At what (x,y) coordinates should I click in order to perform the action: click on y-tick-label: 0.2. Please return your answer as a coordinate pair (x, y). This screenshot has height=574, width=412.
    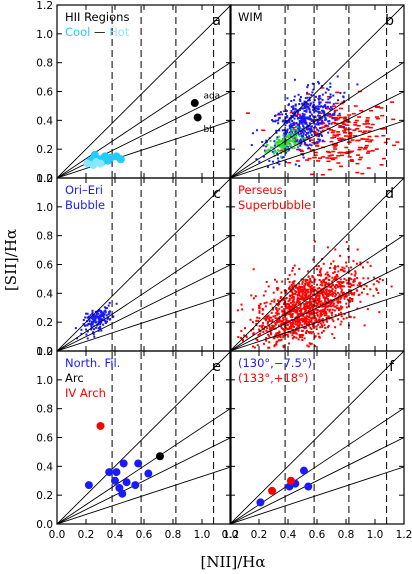
    Looking at the image, I should click on (44, 323).